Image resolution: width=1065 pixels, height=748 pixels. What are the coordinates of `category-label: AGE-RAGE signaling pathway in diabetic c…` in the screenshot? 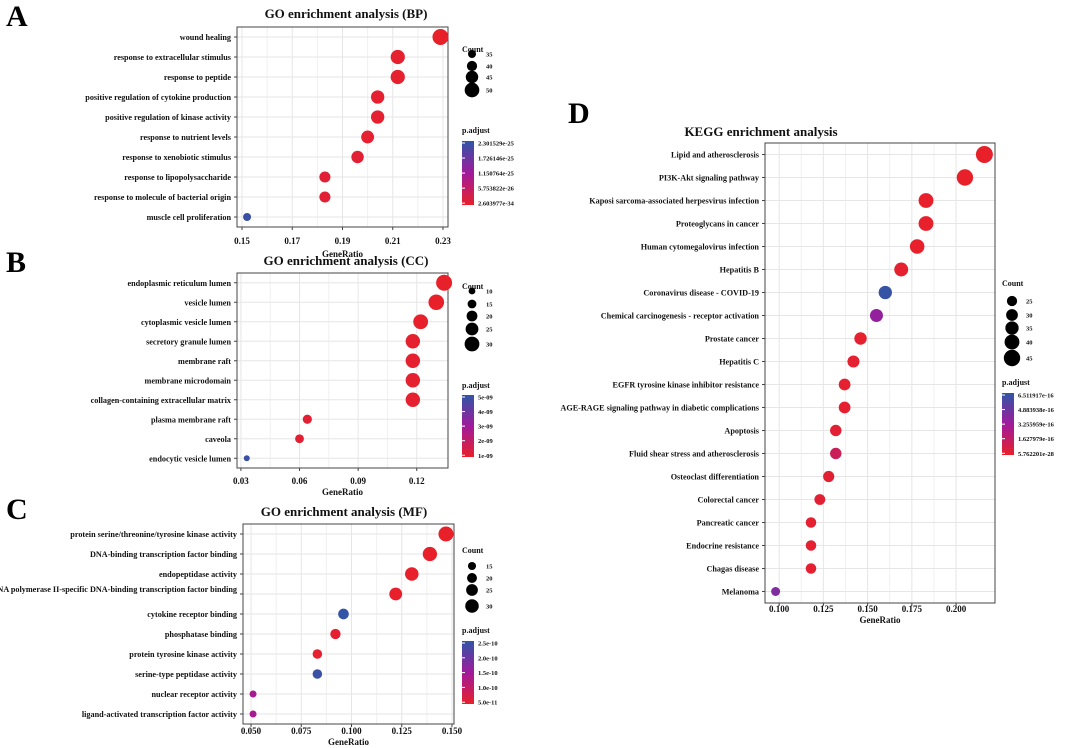 It's located at (659, 408).